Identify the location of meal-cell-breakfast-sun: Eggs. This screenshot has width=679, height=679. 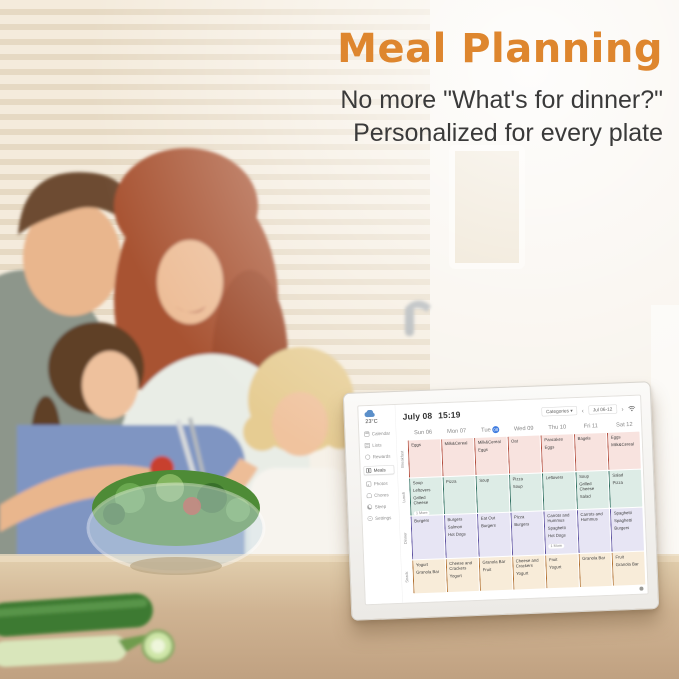
(424, 458).